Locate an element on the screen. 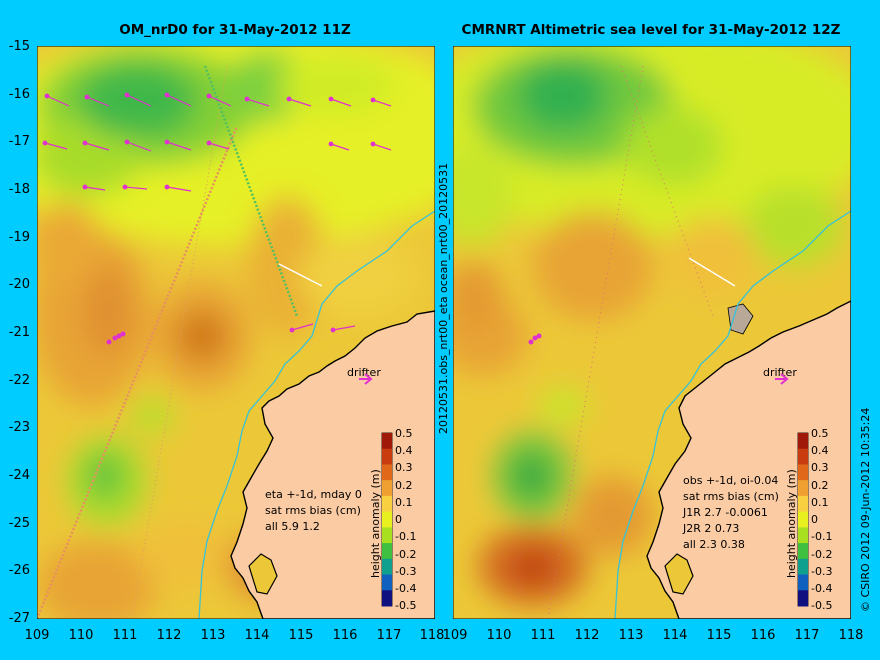 The image size is (880, 660). annotation-line: all 5.9 1.2 is located at coordinates (292, 526).